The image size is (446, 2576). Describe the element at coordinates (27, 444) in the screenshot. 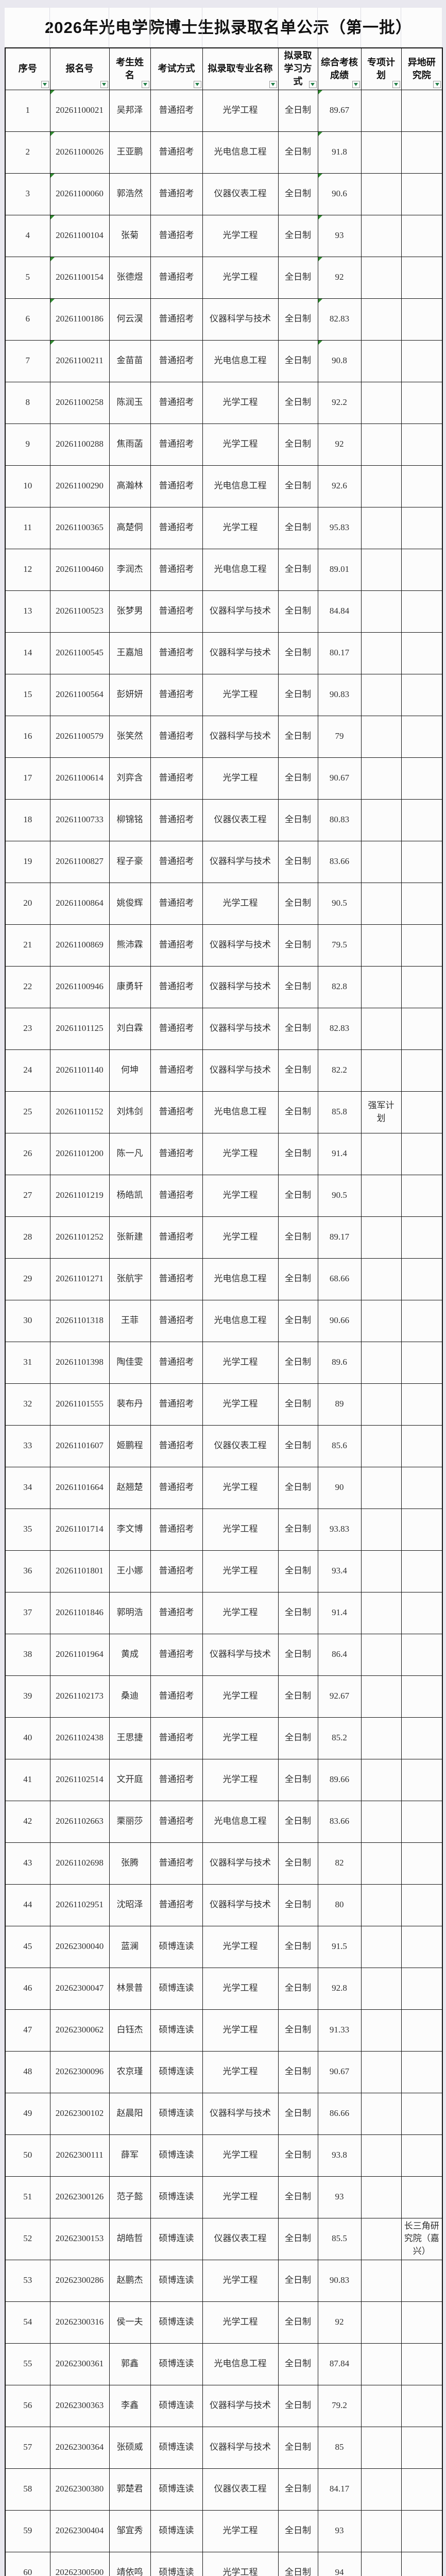

I see `cell-seq: 9` at that location.